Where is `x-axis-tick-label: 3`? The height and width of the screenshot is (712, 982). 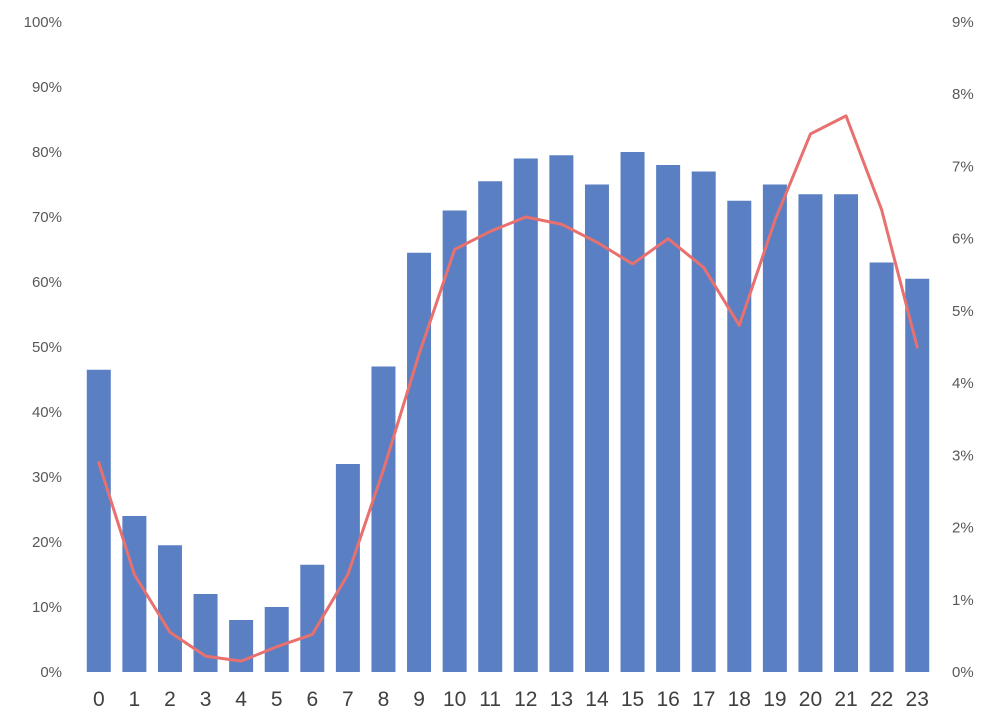
x-axis-tick-label: 3 is located at coordinates (206, 699).